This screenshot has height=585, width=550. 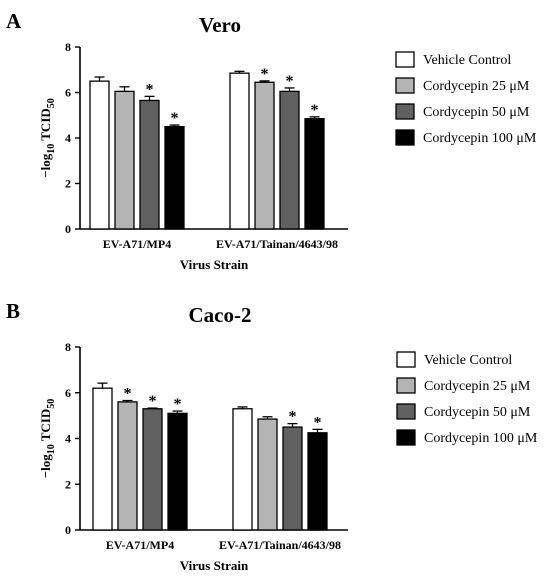 I want to click on chart-title: Caco-2, so click(x=220, y=315).